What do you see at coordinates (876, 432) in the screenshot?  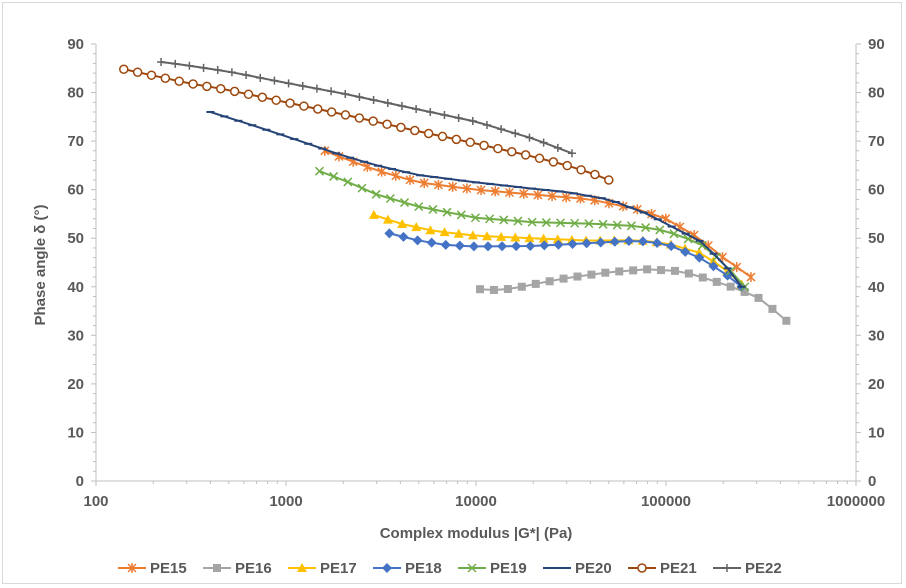 I see `y2-tick-label: 10` at bounding box center [876, 432].